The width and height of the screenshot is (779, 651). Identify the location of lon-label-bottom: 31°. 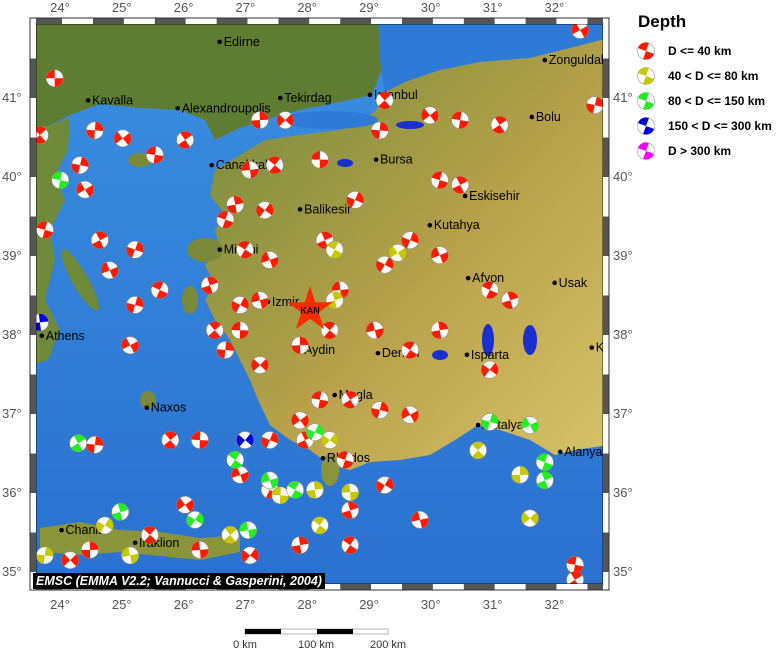
(492, 604).